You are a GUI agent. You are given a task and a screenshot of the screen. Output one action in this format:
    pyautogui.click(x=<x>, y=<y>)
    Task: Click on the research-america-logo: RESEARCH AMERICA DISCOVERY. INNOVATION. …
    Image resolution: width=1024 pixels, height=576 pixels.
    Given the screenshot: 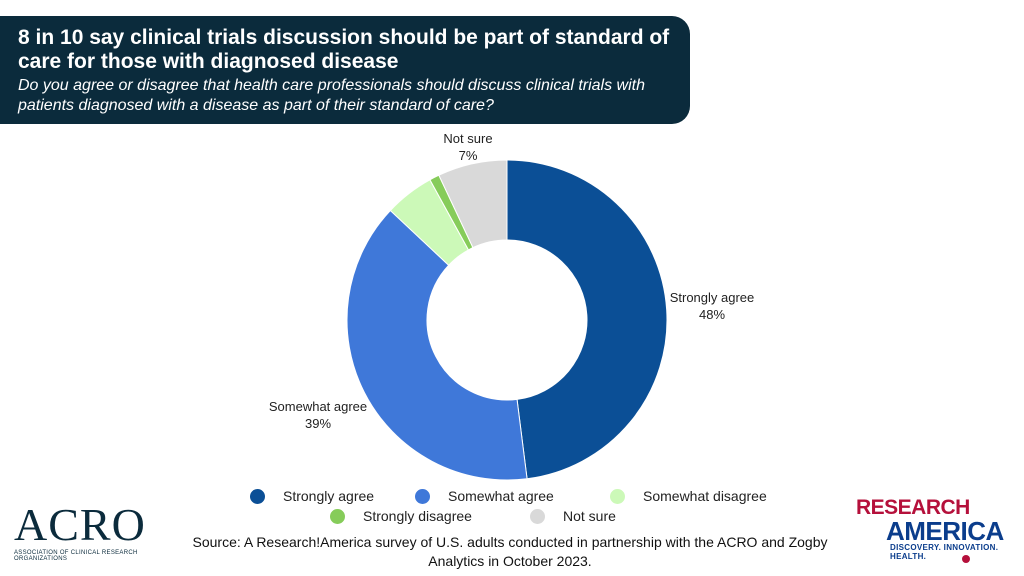 What is the action you would take?
    pyautogui.click(x=936, y=530)
    